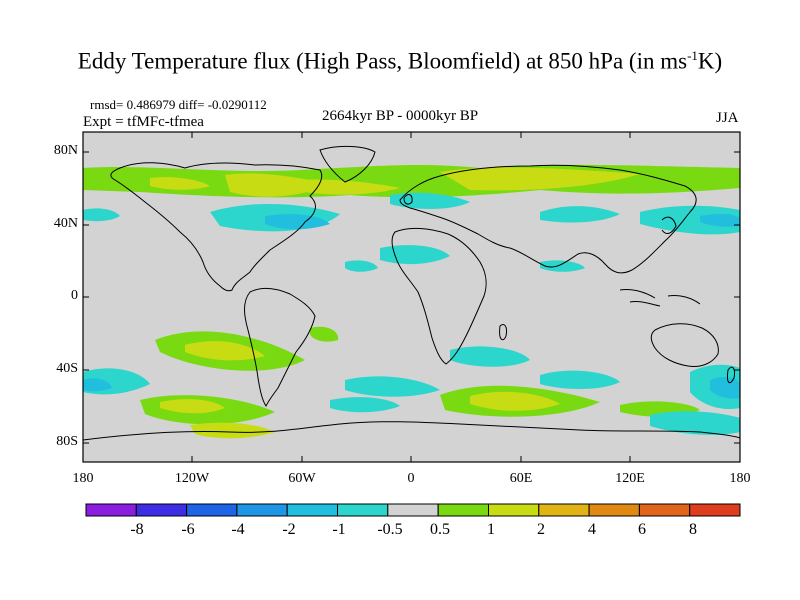 The image size is (800, 600). What do you see at coordinates (347, 164) in the screenshot?
I see `coast-greenland` at bounding box center [347, 164].